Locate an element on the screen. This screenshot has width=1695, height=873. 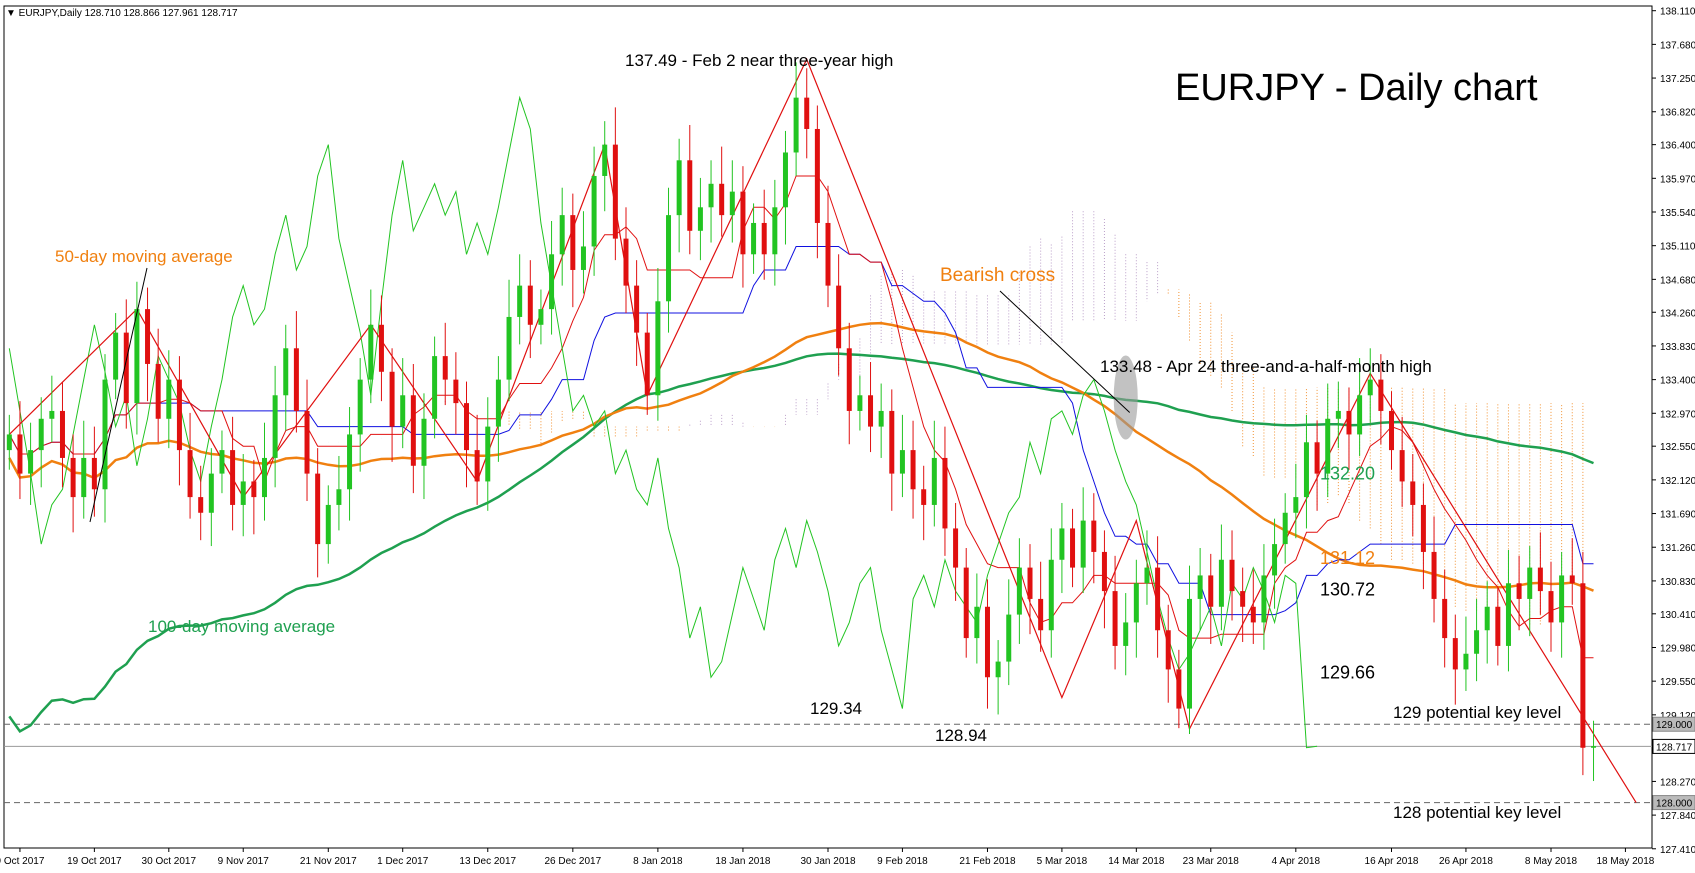
x-tick-label: 13 Dec 2017 is located at coordinates (487, 861).